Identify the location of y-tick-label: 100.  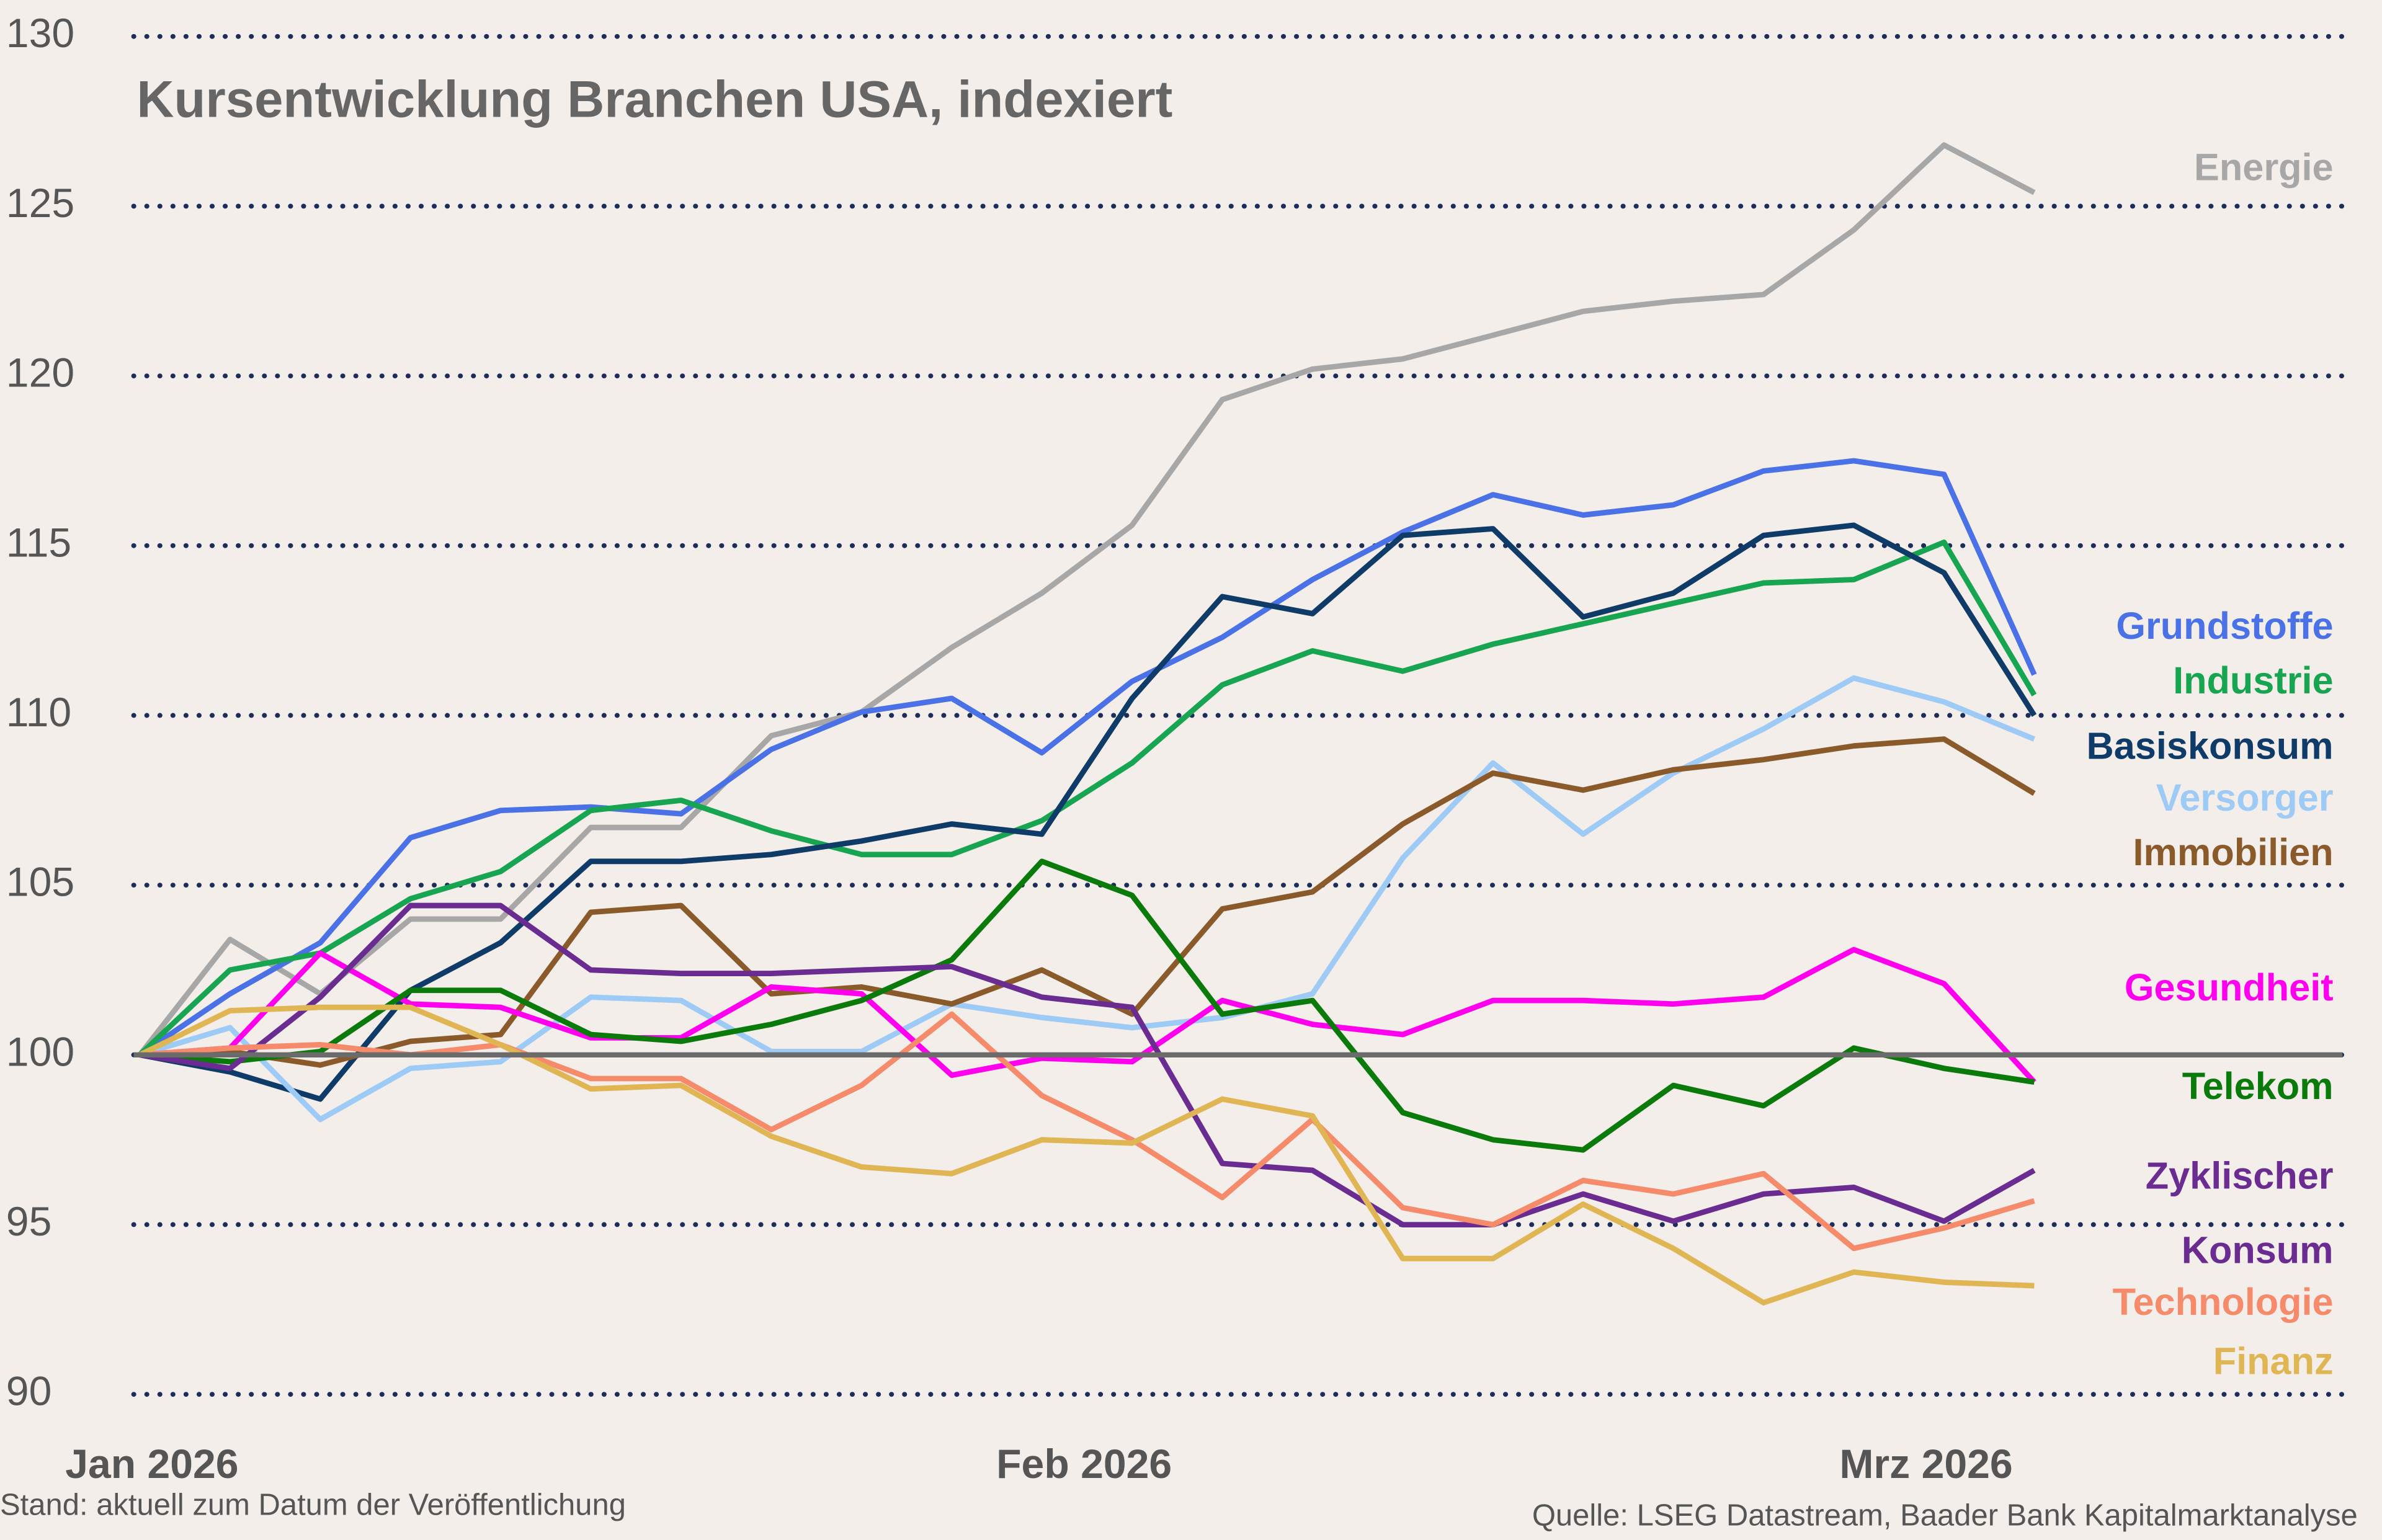
(40, 1052).